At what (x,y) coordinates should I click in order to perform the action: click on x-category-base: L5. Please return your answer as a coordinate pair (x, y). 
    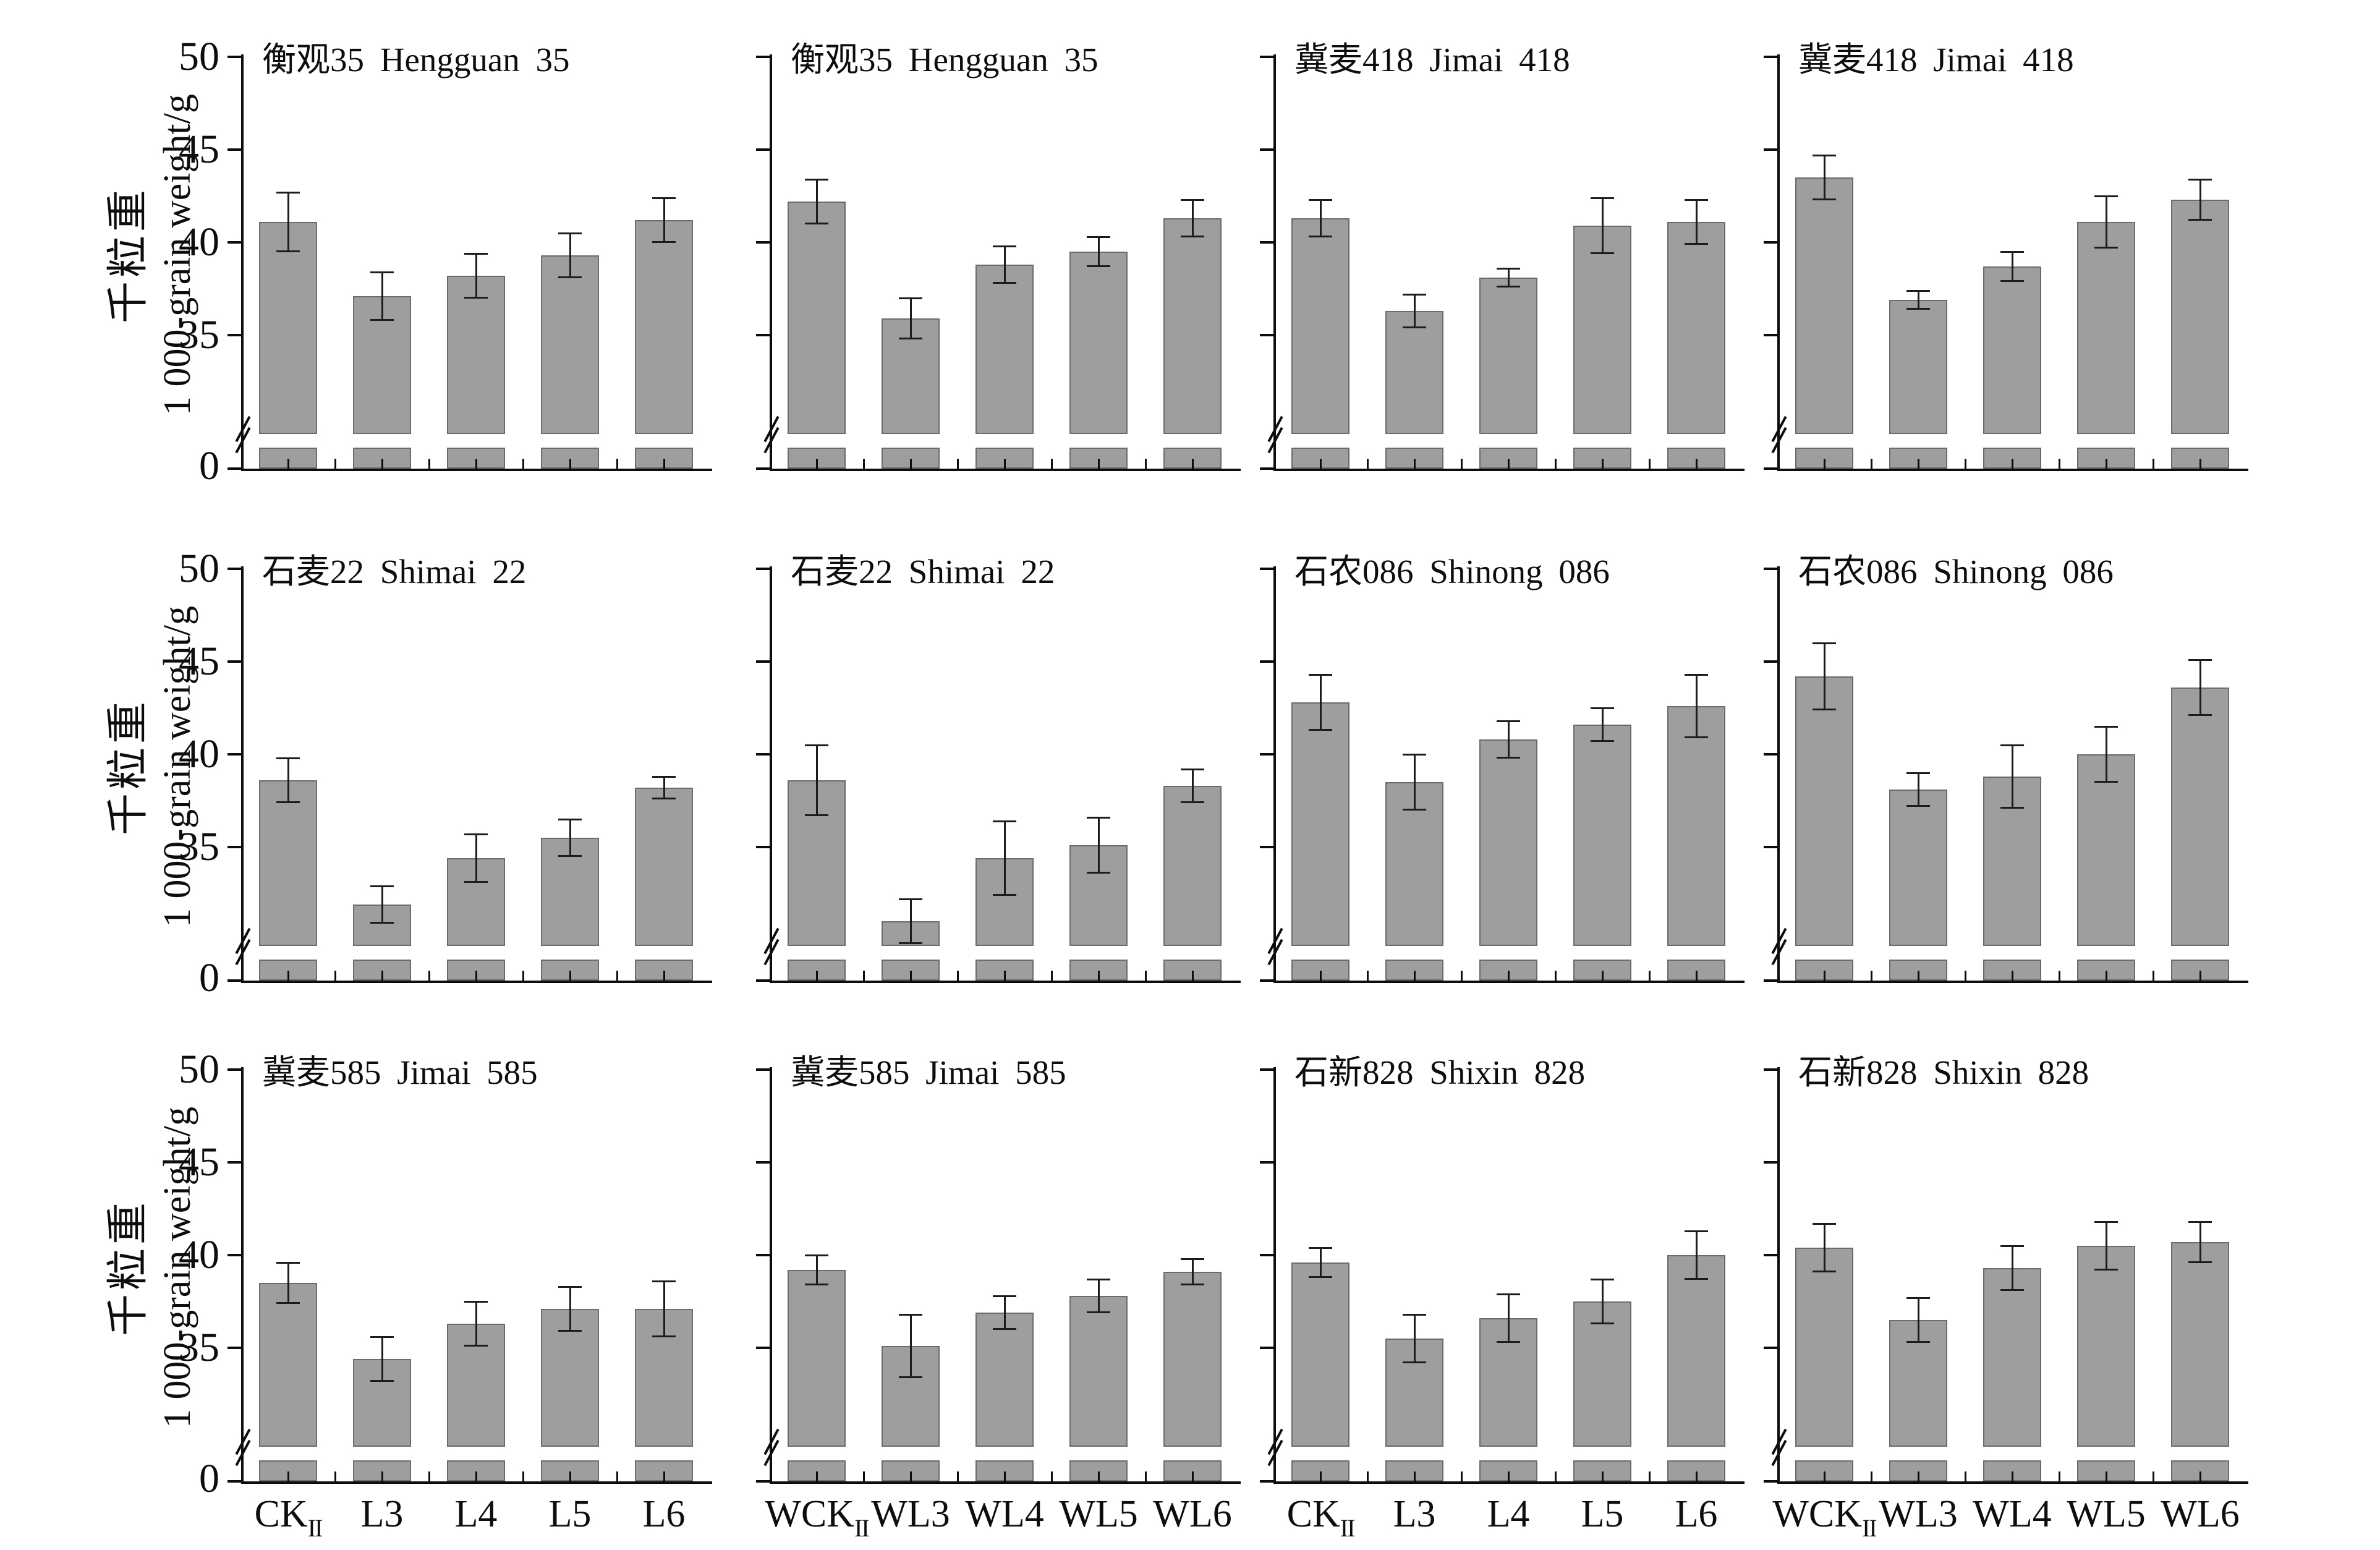
    Looking at the image, I should click on (570, 1514).